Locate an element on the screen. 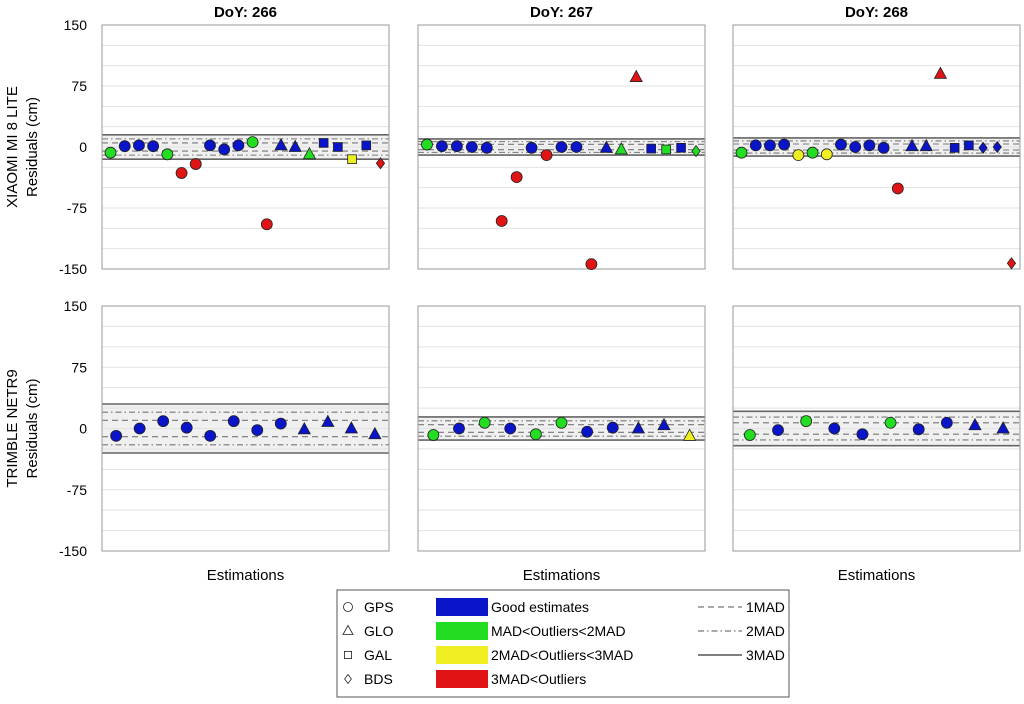  legend-class-label: MAD<Outliers<2MAD is located at coordinates (558, 631).